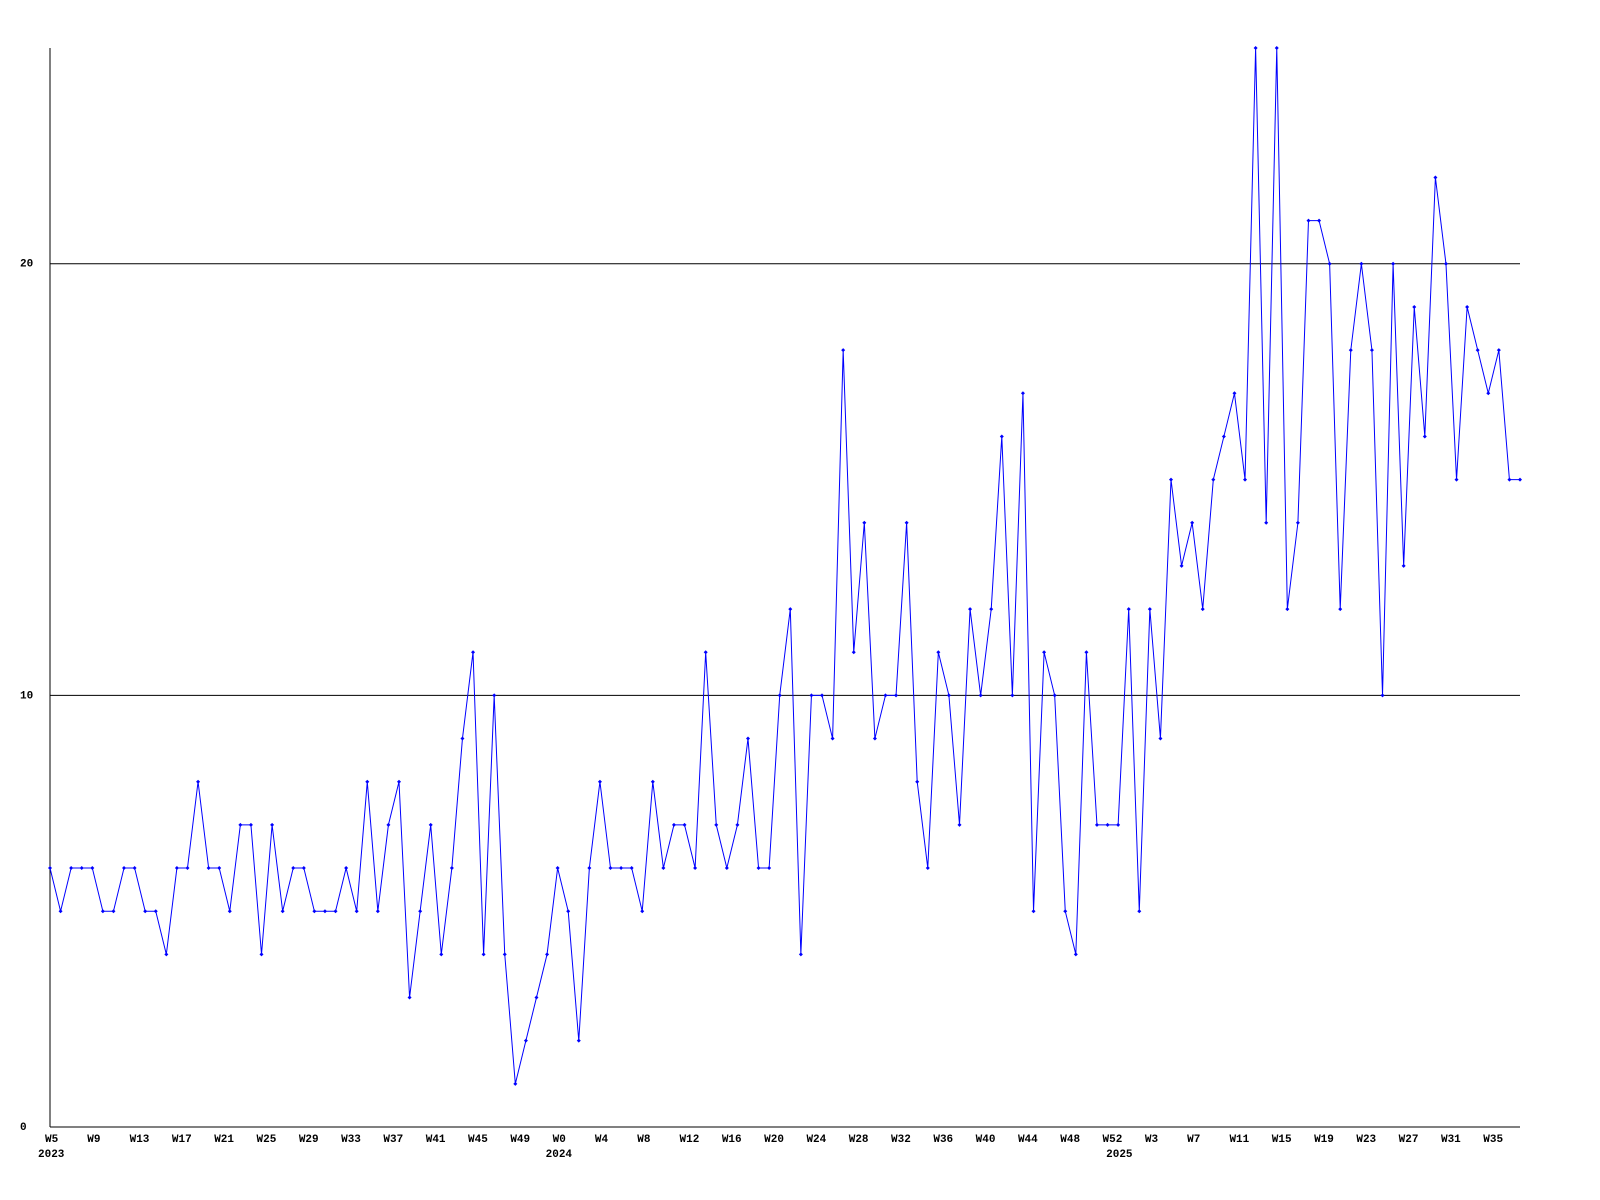 This screenshot has height=1200, width=1600. Describe the element at coordinates (1324, 1140) in the screenshot. I see `x-tick-label: W19` at that location.